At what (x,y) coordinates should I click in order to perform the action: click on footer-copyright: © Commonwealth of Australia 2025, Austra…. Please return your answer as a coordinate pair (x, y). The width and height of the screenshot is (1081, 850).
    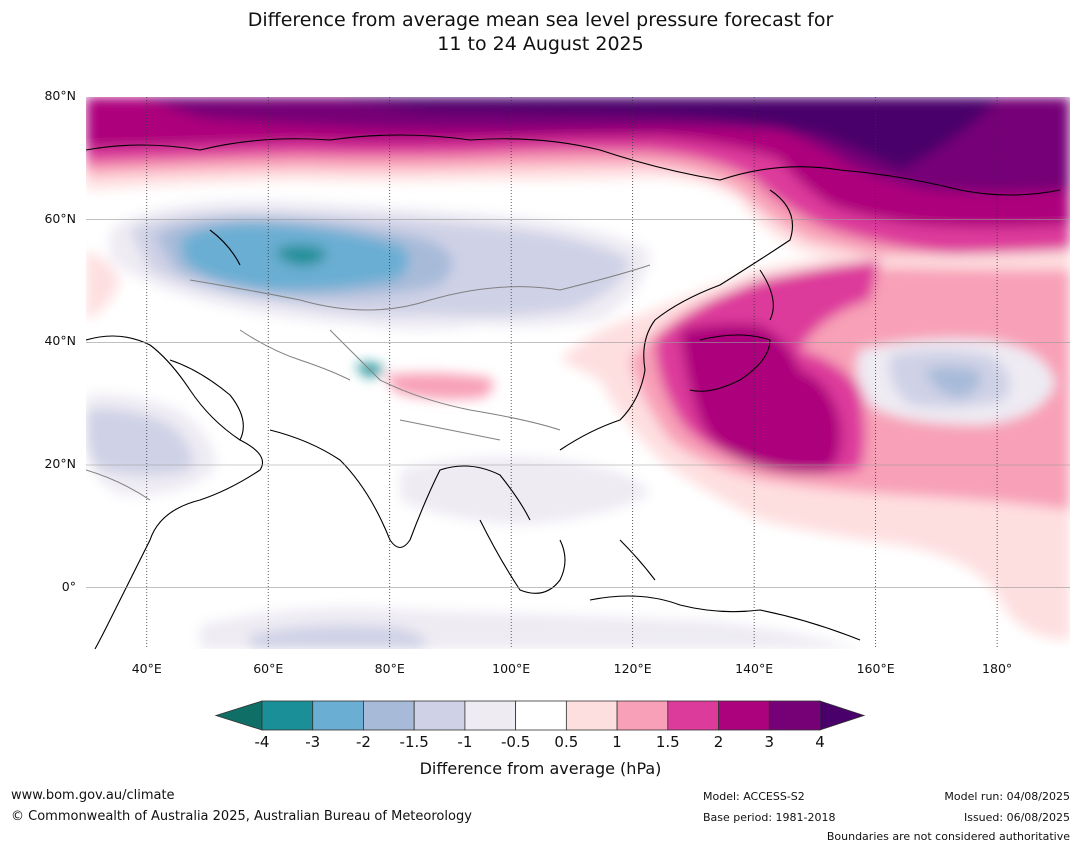
    Looking at the image, I should click on (241, 816).